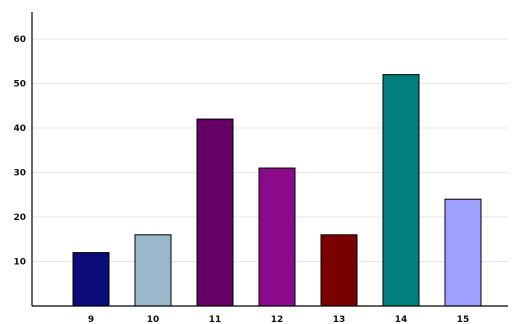 The width and height of the screenshot is (515, 324). I want to click on x-tick-label: 15, so click(463, 319).